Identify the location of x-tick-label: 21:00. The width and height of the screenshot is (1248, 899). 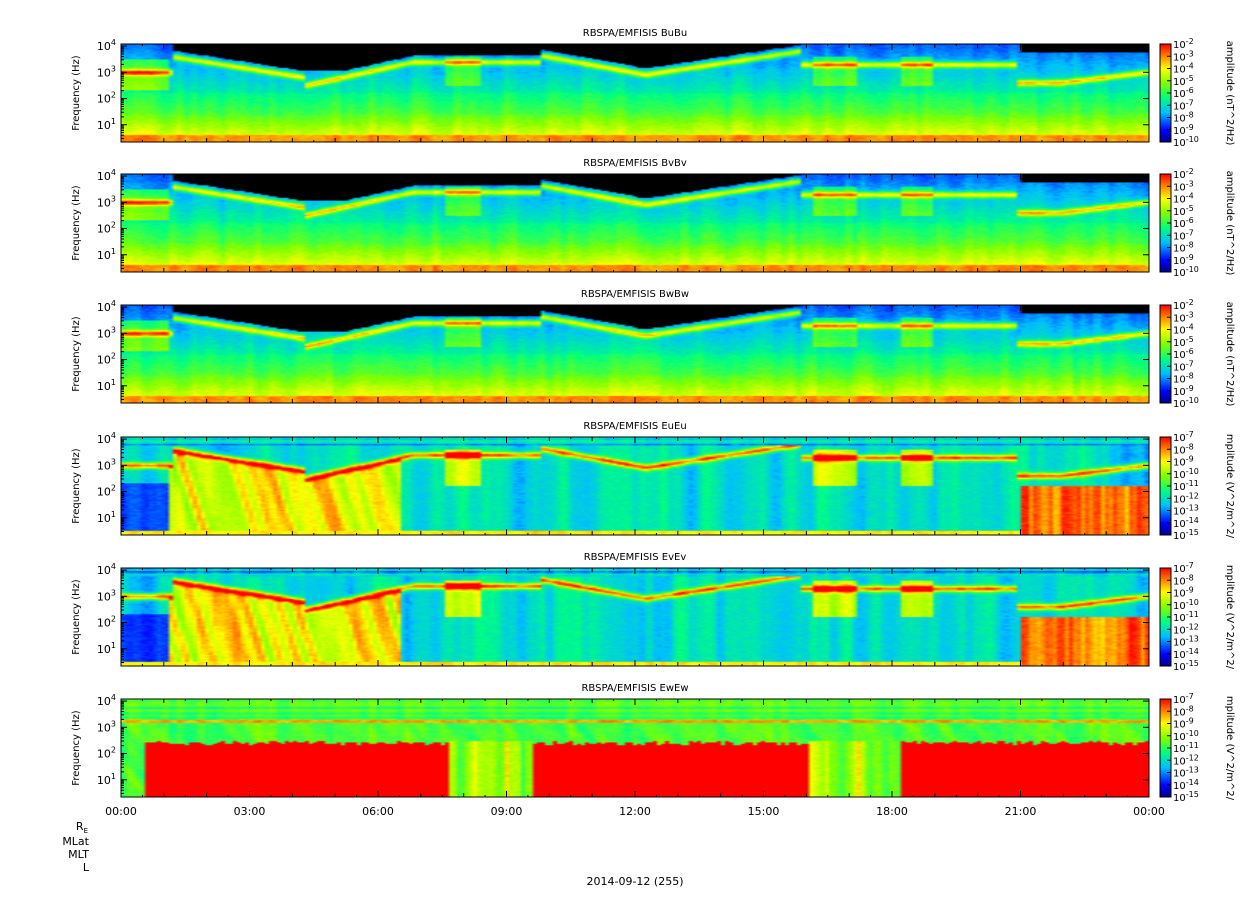
(1021, 811).